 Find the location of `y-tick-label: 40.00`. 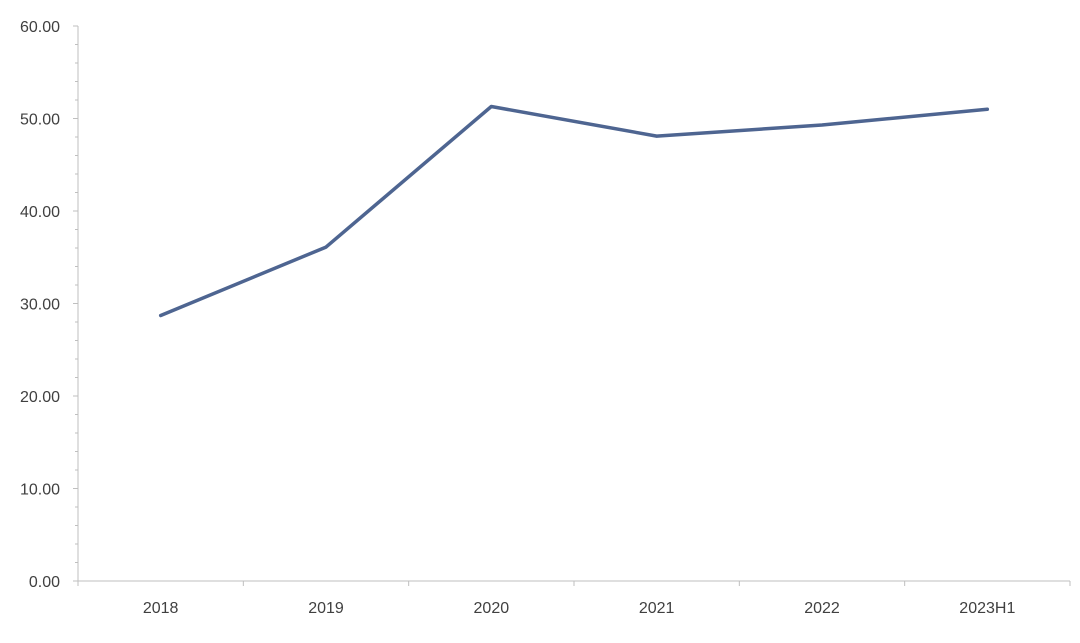

y-tick-label: 40.00 is located at coordinates (40, 212).